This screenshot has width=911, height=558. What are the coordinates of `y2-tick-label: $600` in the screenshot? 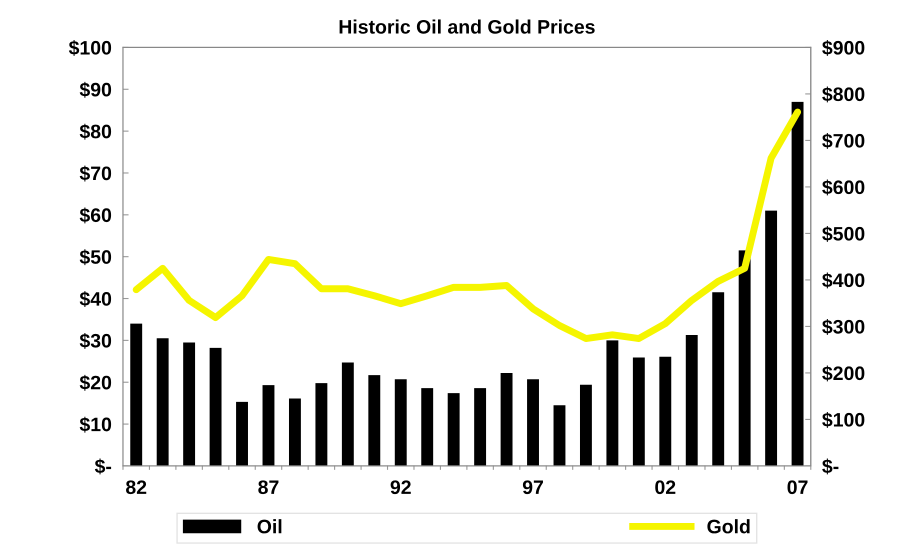 It's located at (843, 188).